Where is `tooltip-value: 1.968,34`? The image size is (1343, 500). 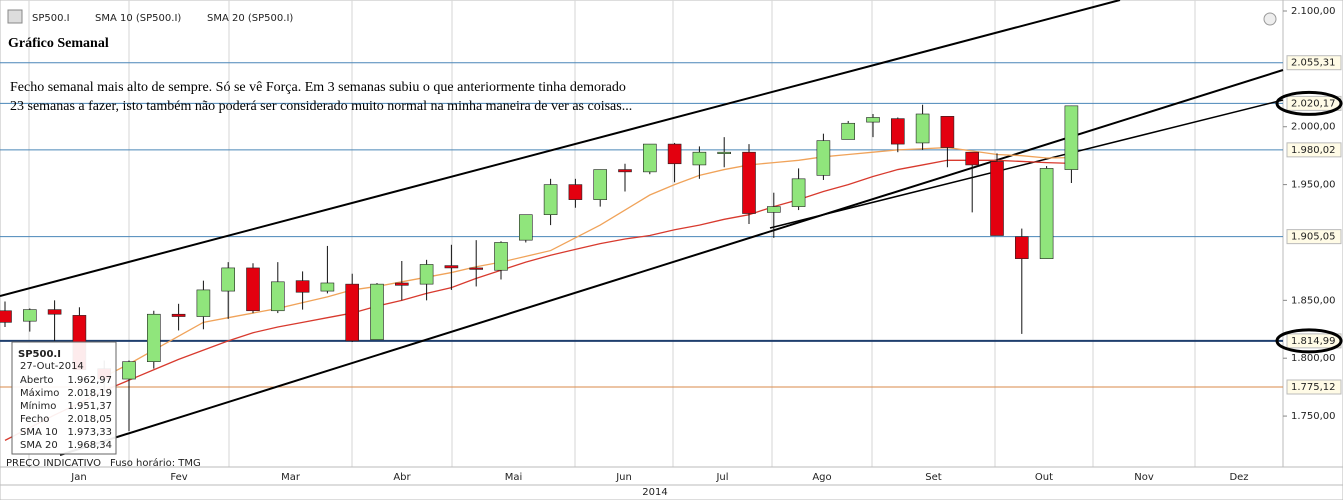
tooltip-value: 1.968,34 is located at coordinates (89, 445).